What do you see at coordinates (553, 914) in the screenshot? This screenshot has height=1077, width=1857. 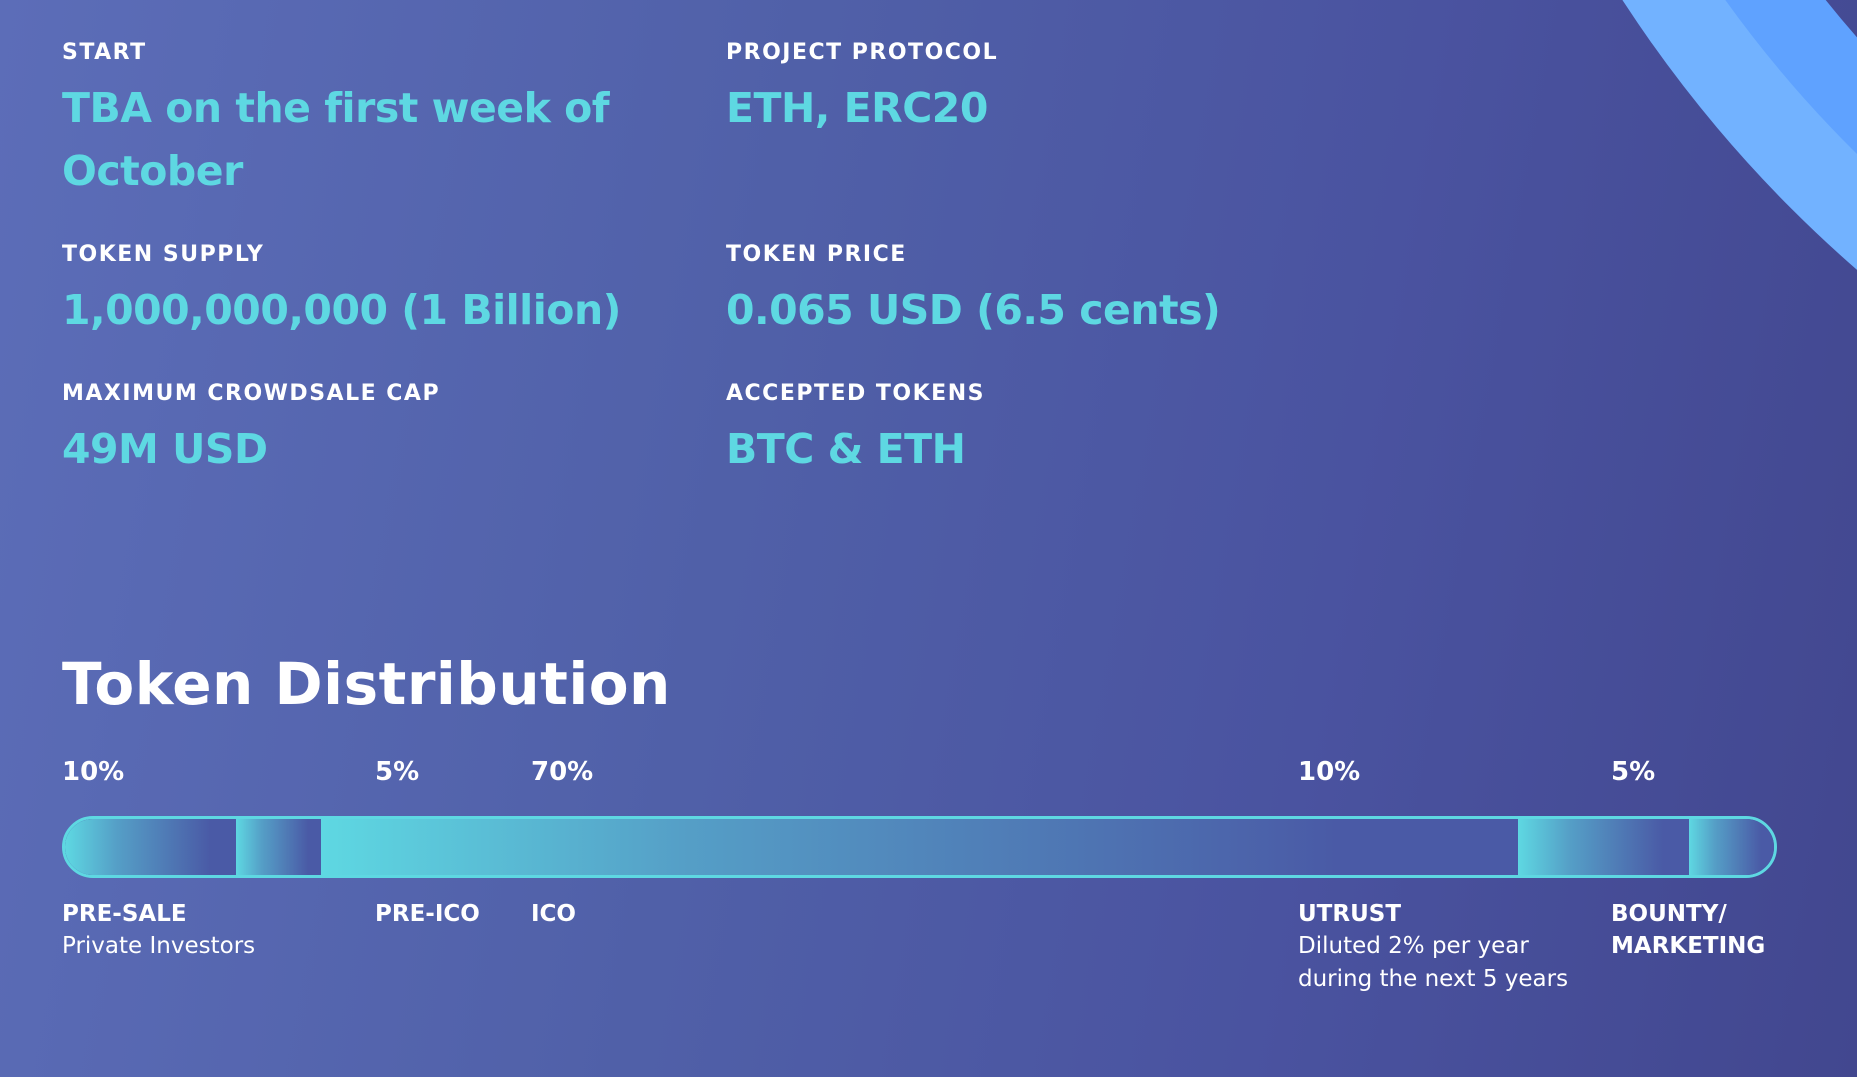 I see `segment-name-ico: ICO` at bounding box center [553, 914].